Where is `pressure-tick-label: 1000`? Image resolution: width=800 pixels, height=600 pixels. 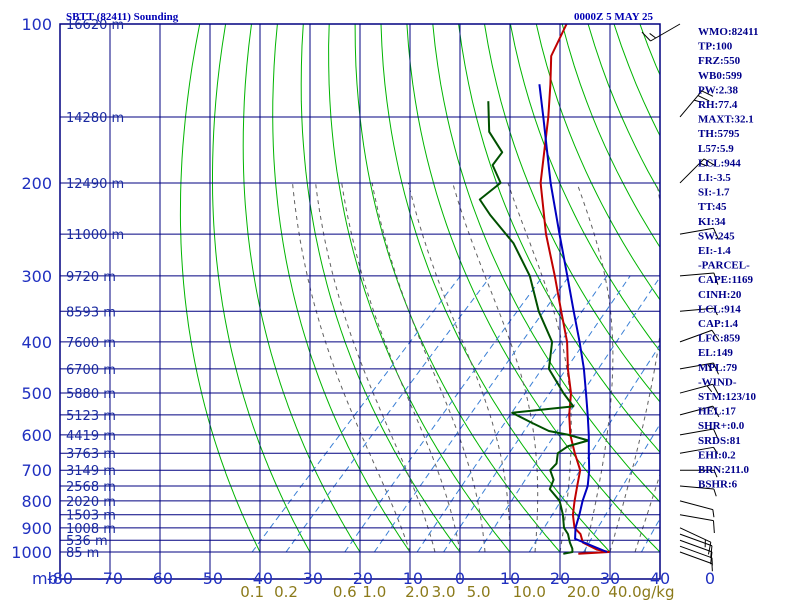
pressure-tick-label: 1000 is located at coordinates (31, 552).